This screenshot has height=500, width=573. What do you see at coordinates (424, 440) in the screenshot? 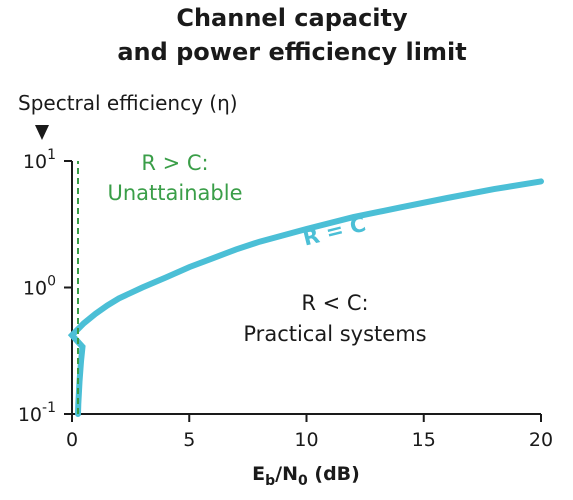
I see `x-tick-label: 15` at bounding box center [424, 440].